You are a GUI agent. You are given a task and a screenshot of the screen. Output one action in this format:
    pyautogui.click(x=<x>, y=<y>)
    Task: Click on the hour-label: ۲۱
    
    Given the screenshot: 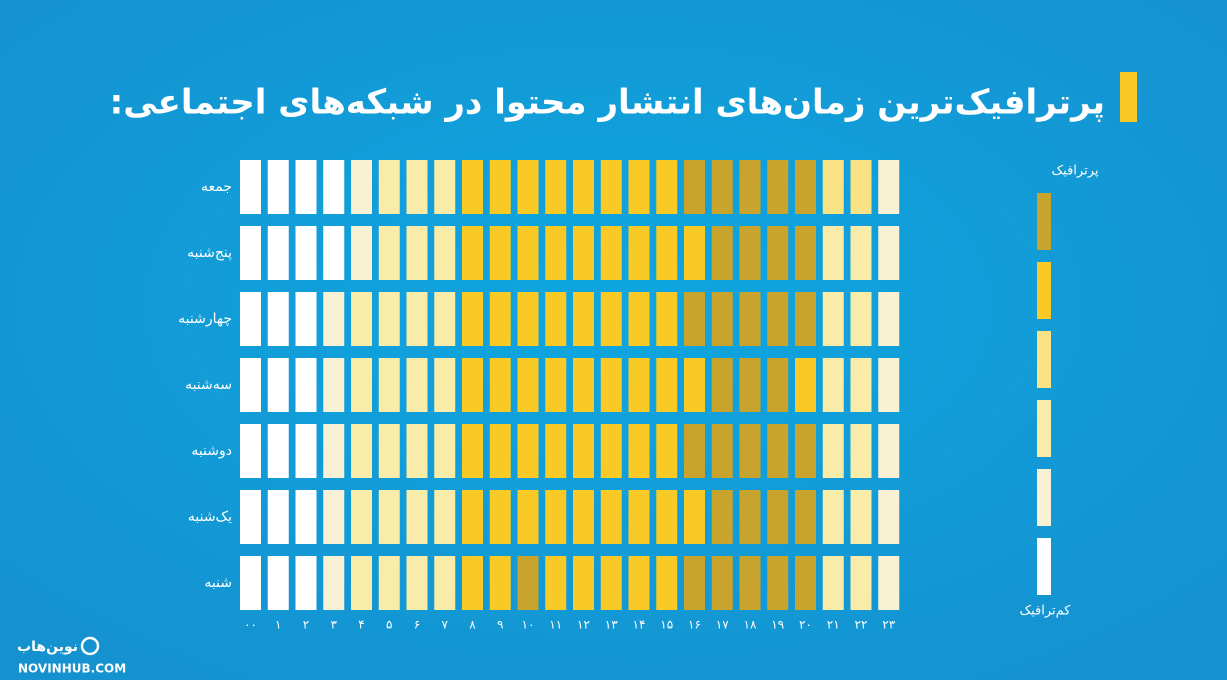 What is the action you would take?
    pyautogui.click(x=833, y=625)
    